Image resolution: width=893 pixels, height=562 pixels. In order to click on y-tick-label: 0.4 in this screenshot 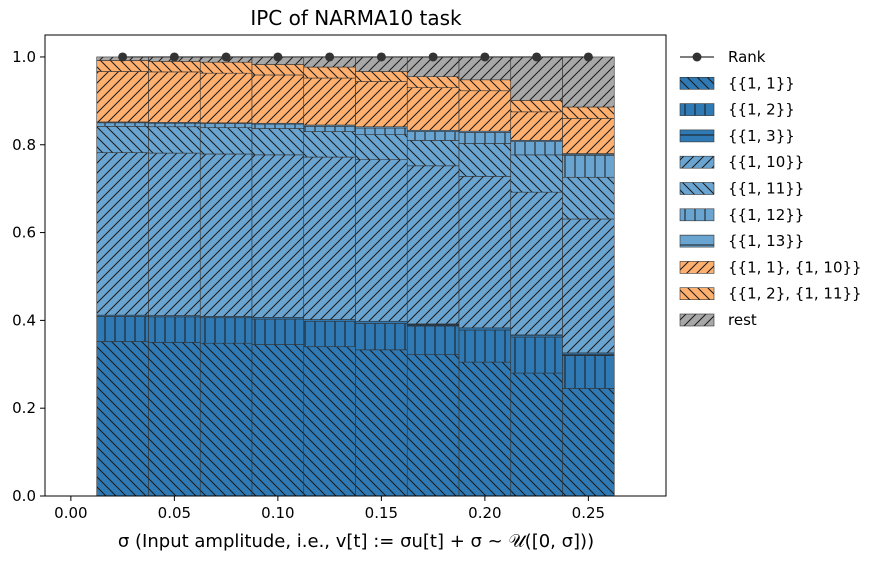, I will do `click(24, 320)`.